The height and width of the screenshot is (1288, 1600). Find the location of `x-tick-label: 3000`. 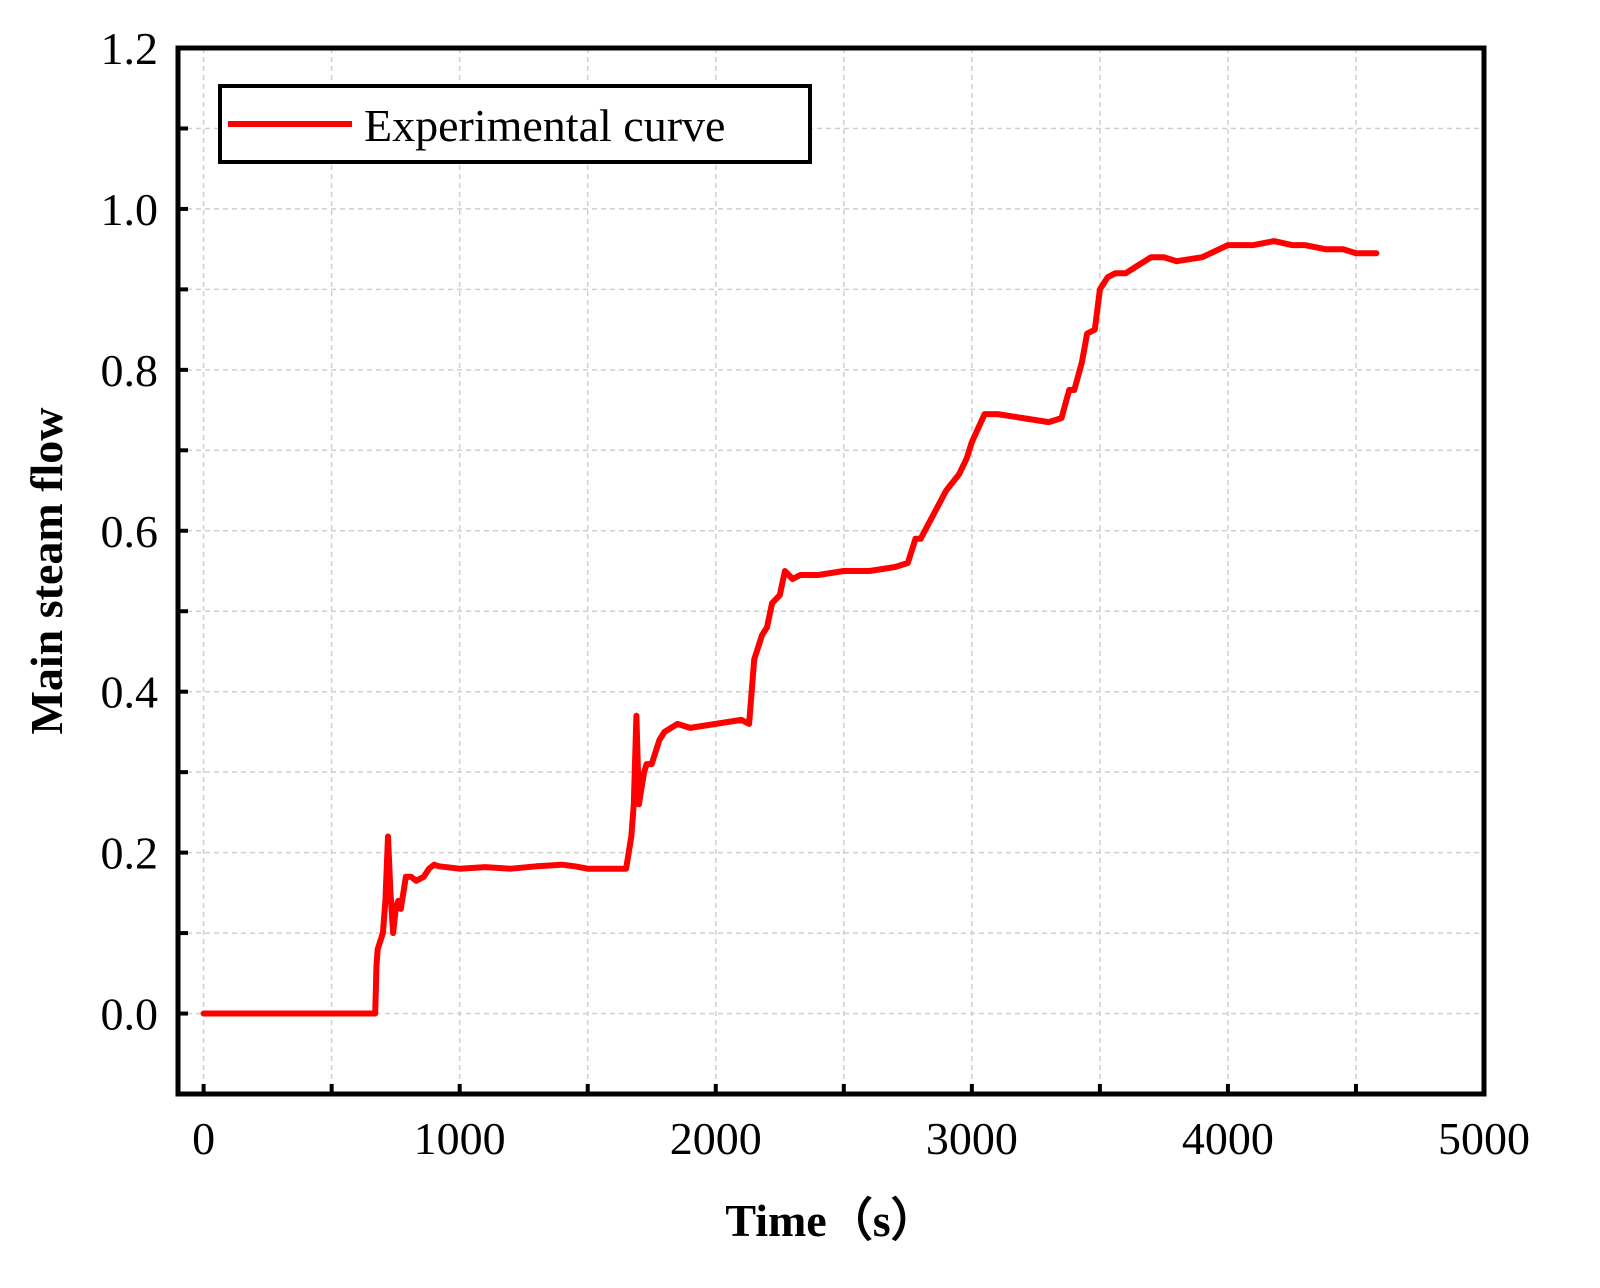

x-tick-label: 3000 is located at coordinates (972, 1138).